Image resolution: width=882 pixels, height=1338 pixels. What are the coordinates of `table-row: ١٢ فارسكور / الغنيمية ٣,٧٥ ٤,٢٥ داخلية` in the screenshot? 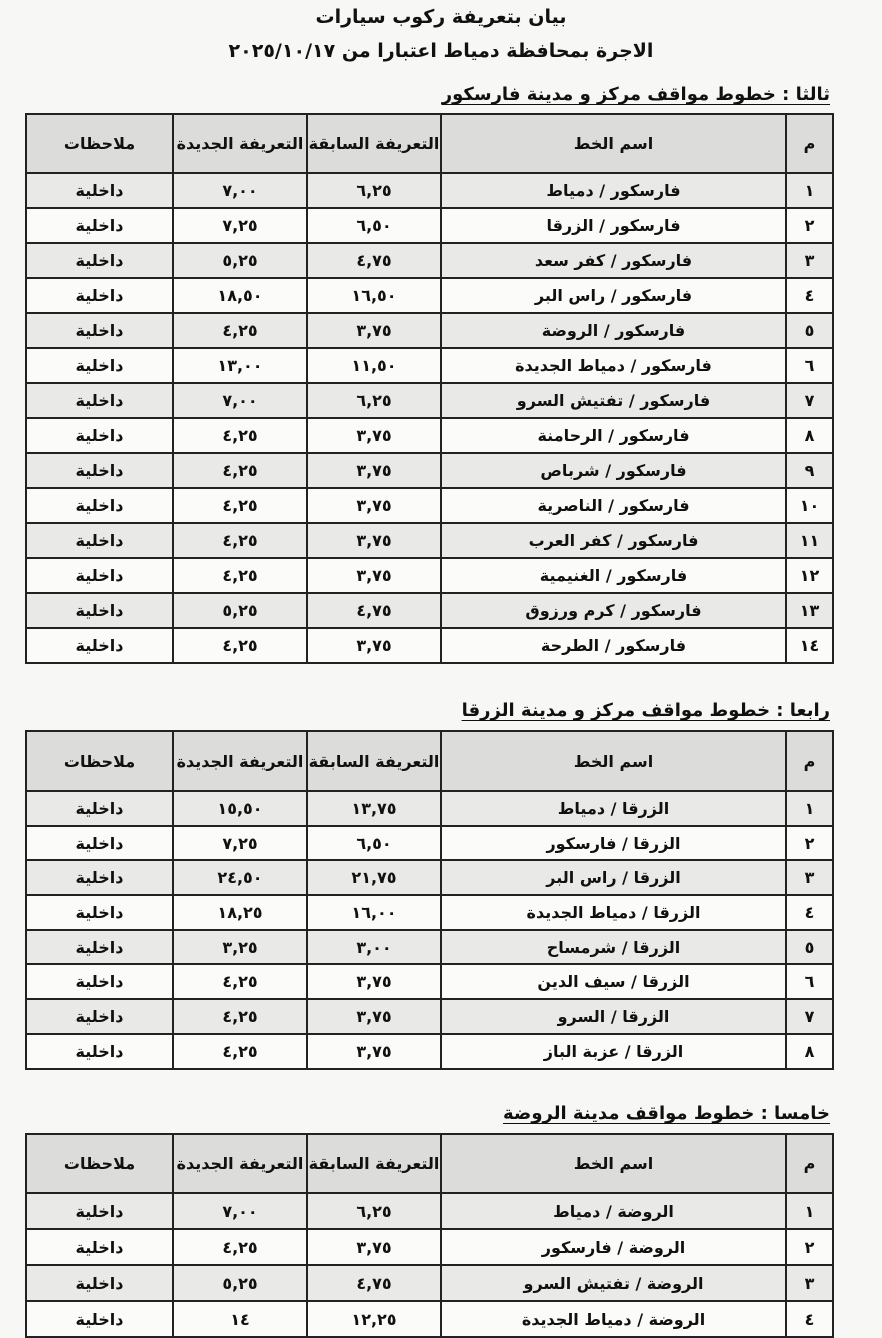 It's located at (429, 575).